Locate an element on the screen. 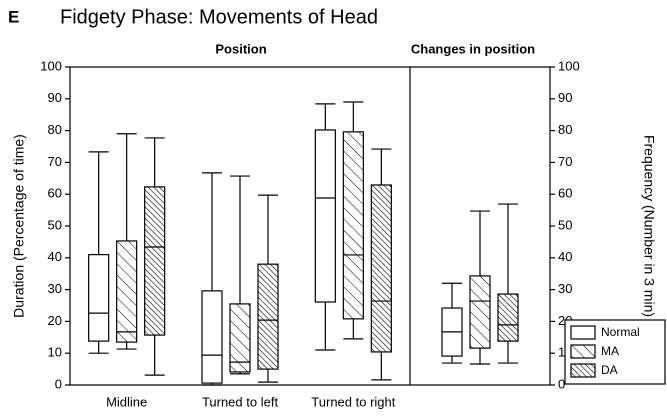  y-tick-label: 90 is located at coordinates (55, 97).